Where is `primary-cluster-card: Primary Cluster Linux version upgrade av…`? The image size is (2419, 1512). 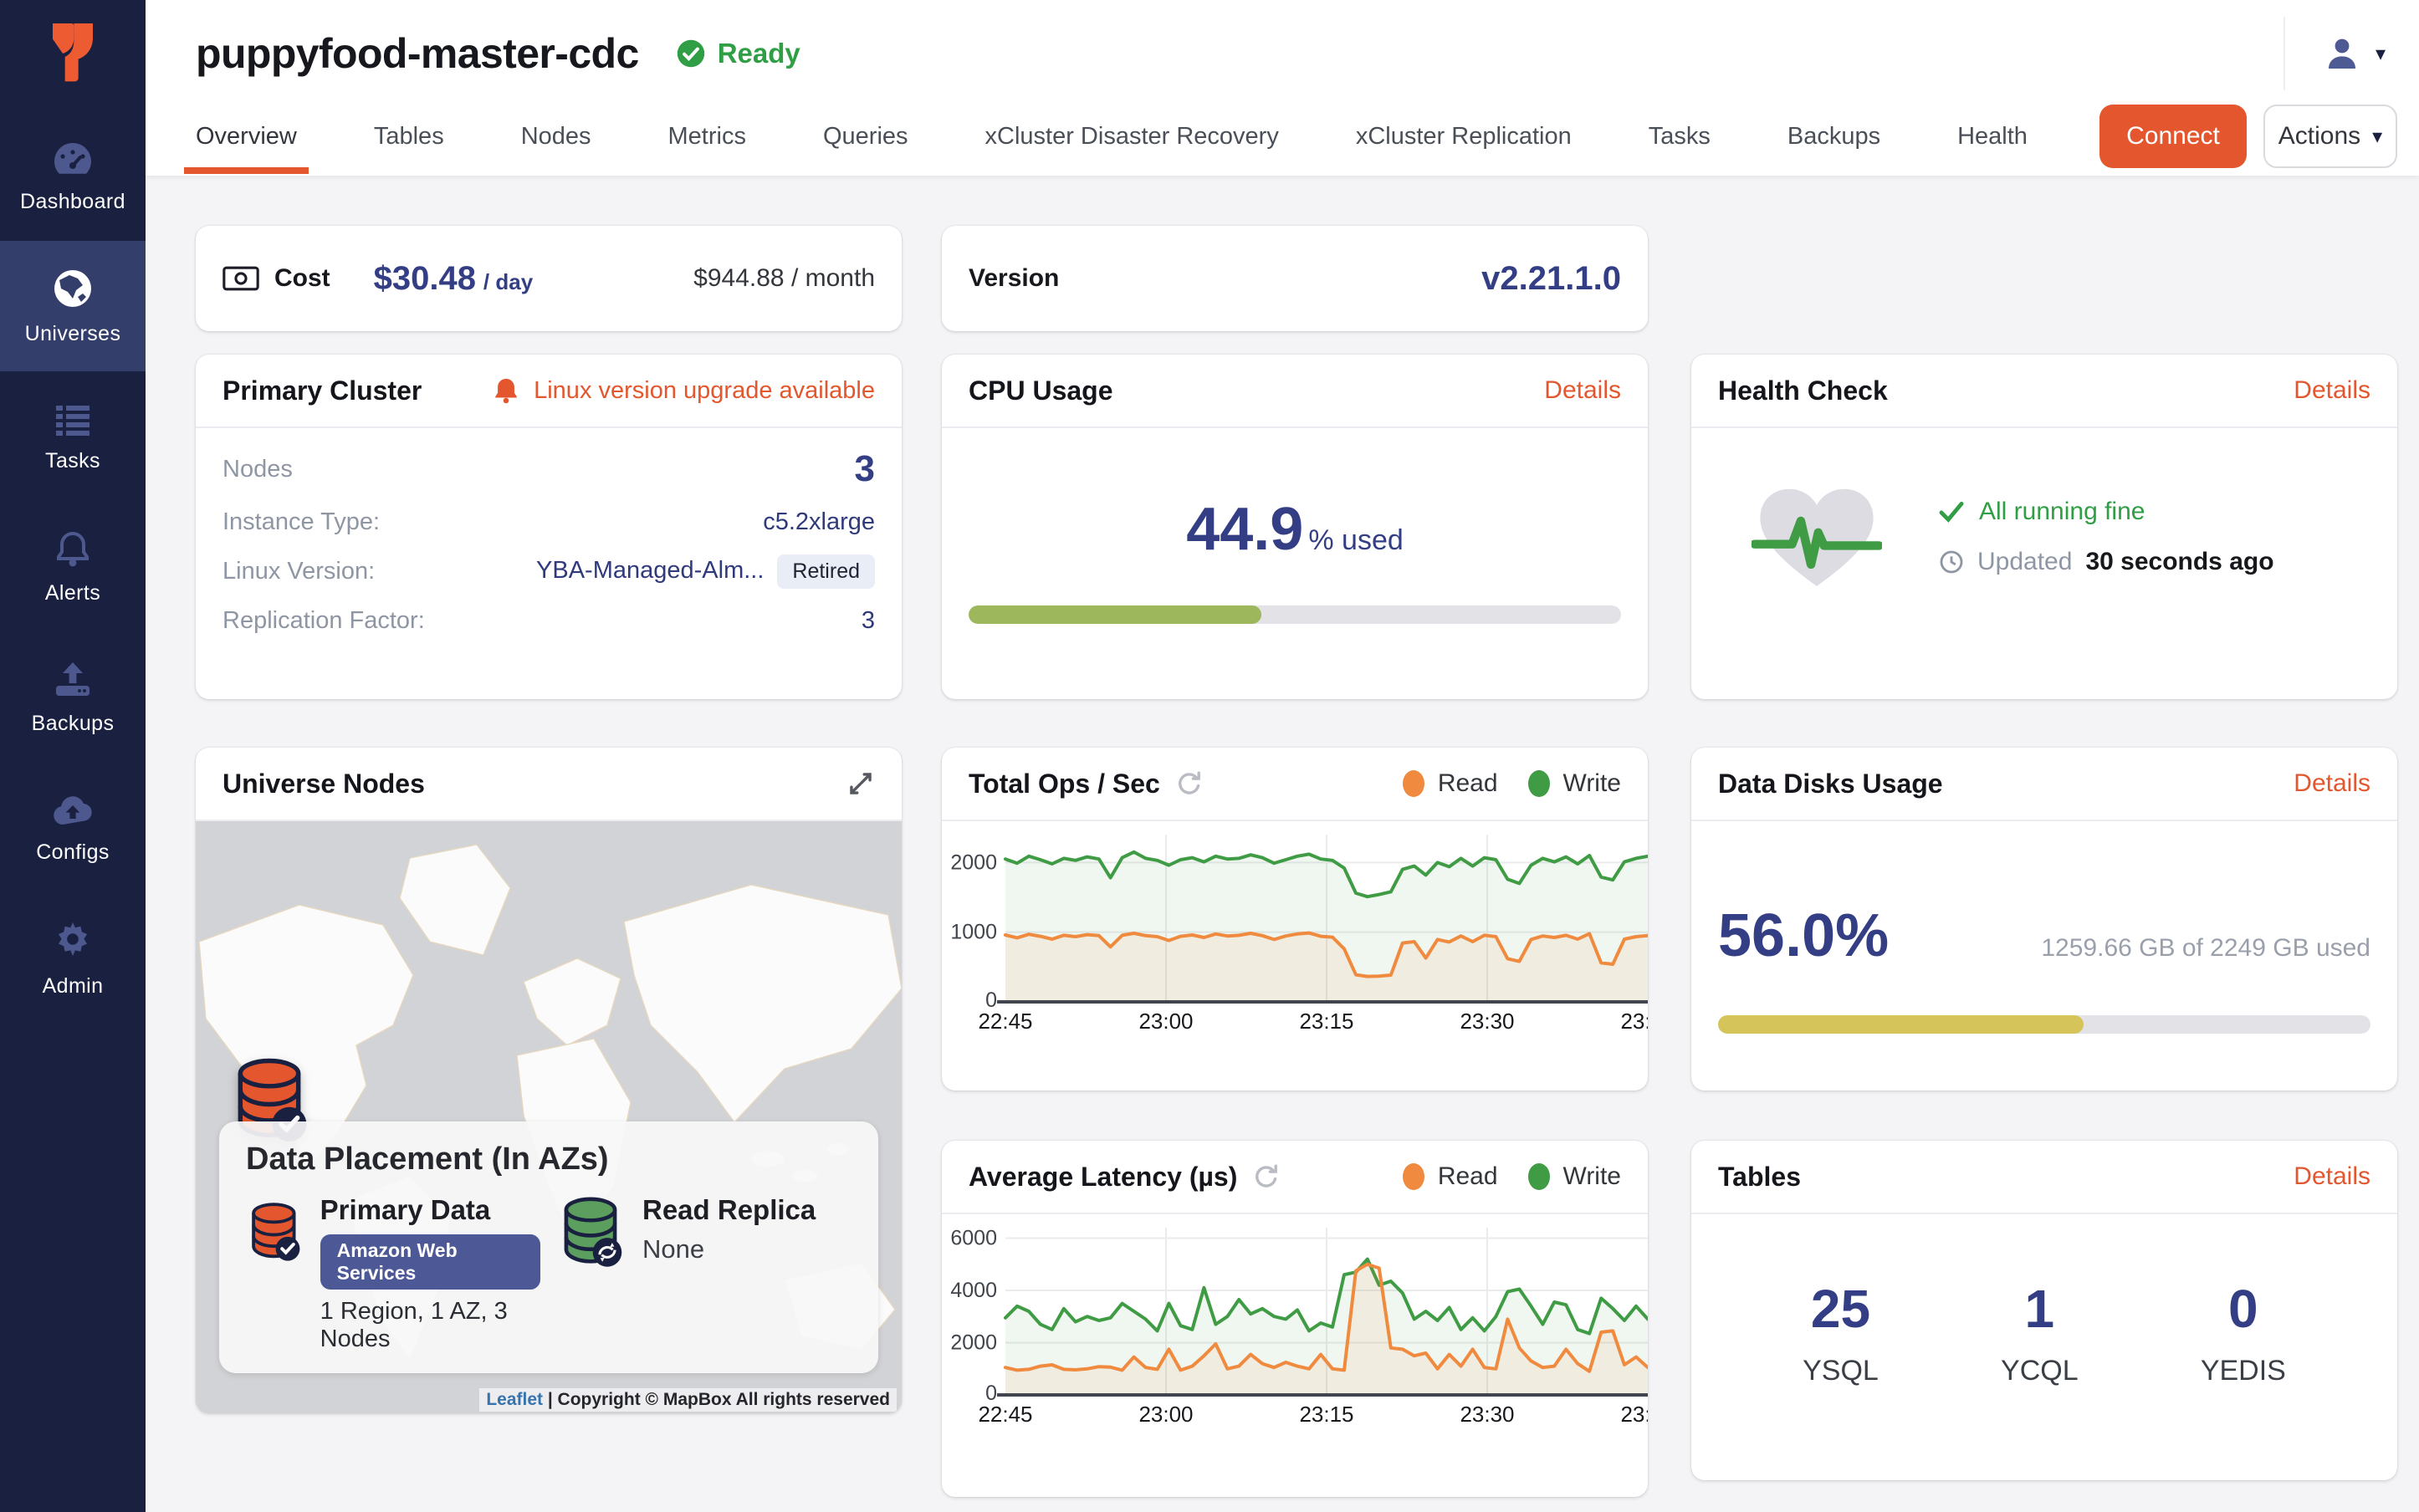
primary-cluster-card: Primary Cluster Linux version upgrade av… is located at coordinates (549, 527).